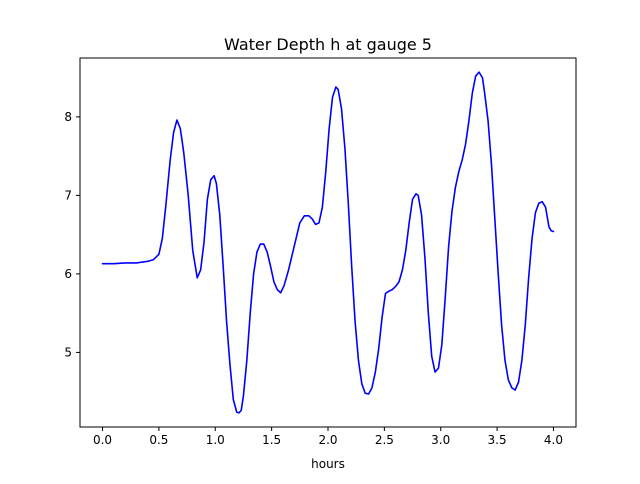 The image size is (640, 484). I want to click on x-tick-label: 0.0, so click(102, 440).